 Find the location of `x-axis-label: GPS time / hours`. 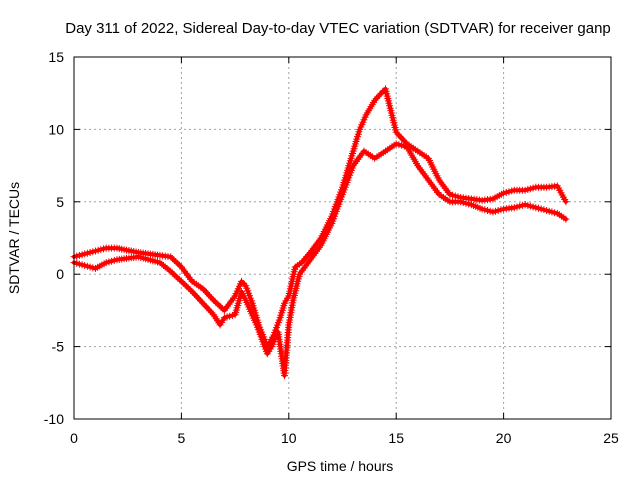

x-axis-label: GPS time / hours is located at coordinates (340, 466).